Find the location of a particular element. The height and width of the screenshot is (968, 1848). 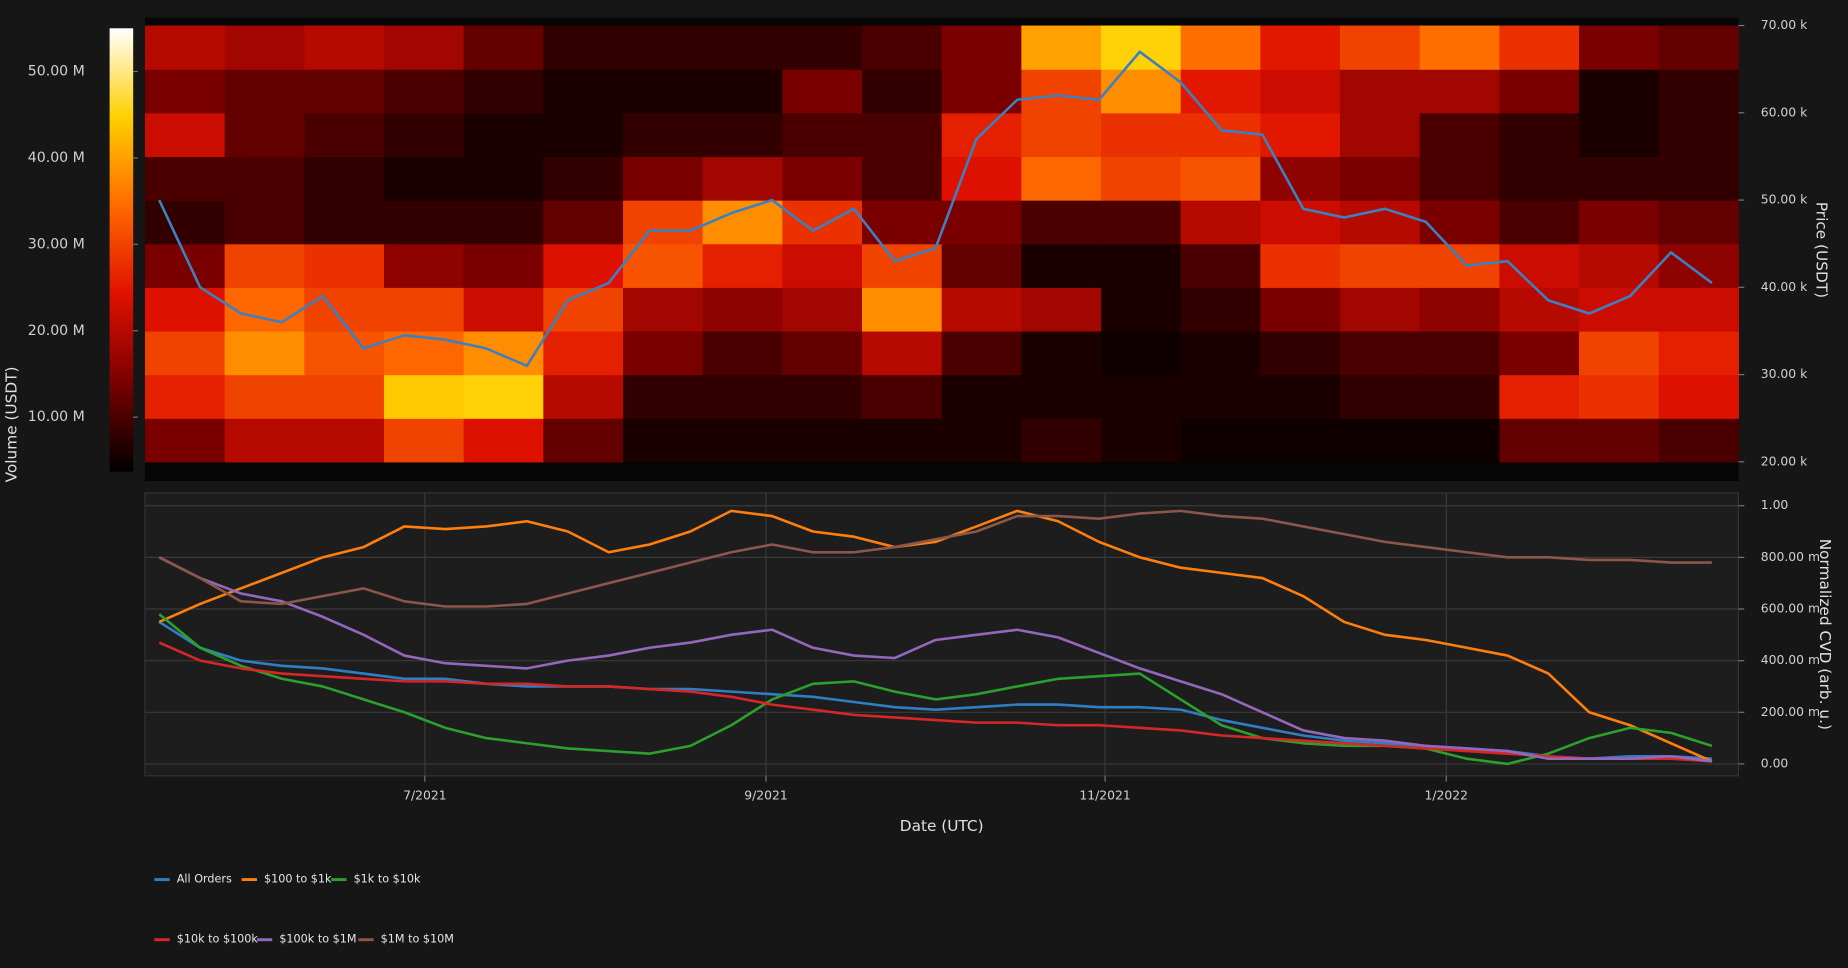

y-tick-label: 50.00 k is located at coordinates (1784, 200).